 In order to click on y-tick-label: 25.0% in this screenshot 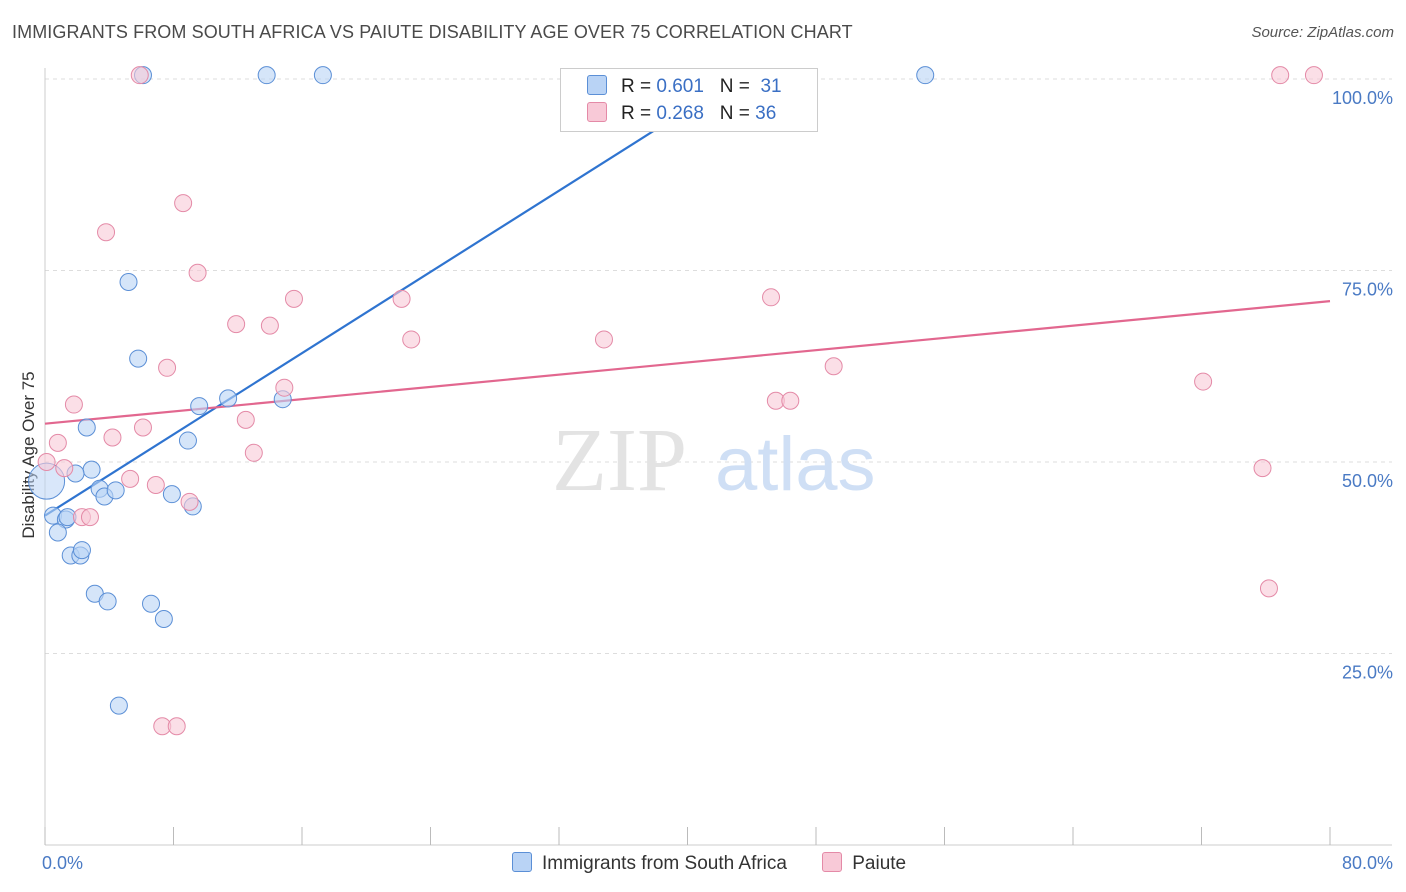, I will do `click(1367, 673)`.